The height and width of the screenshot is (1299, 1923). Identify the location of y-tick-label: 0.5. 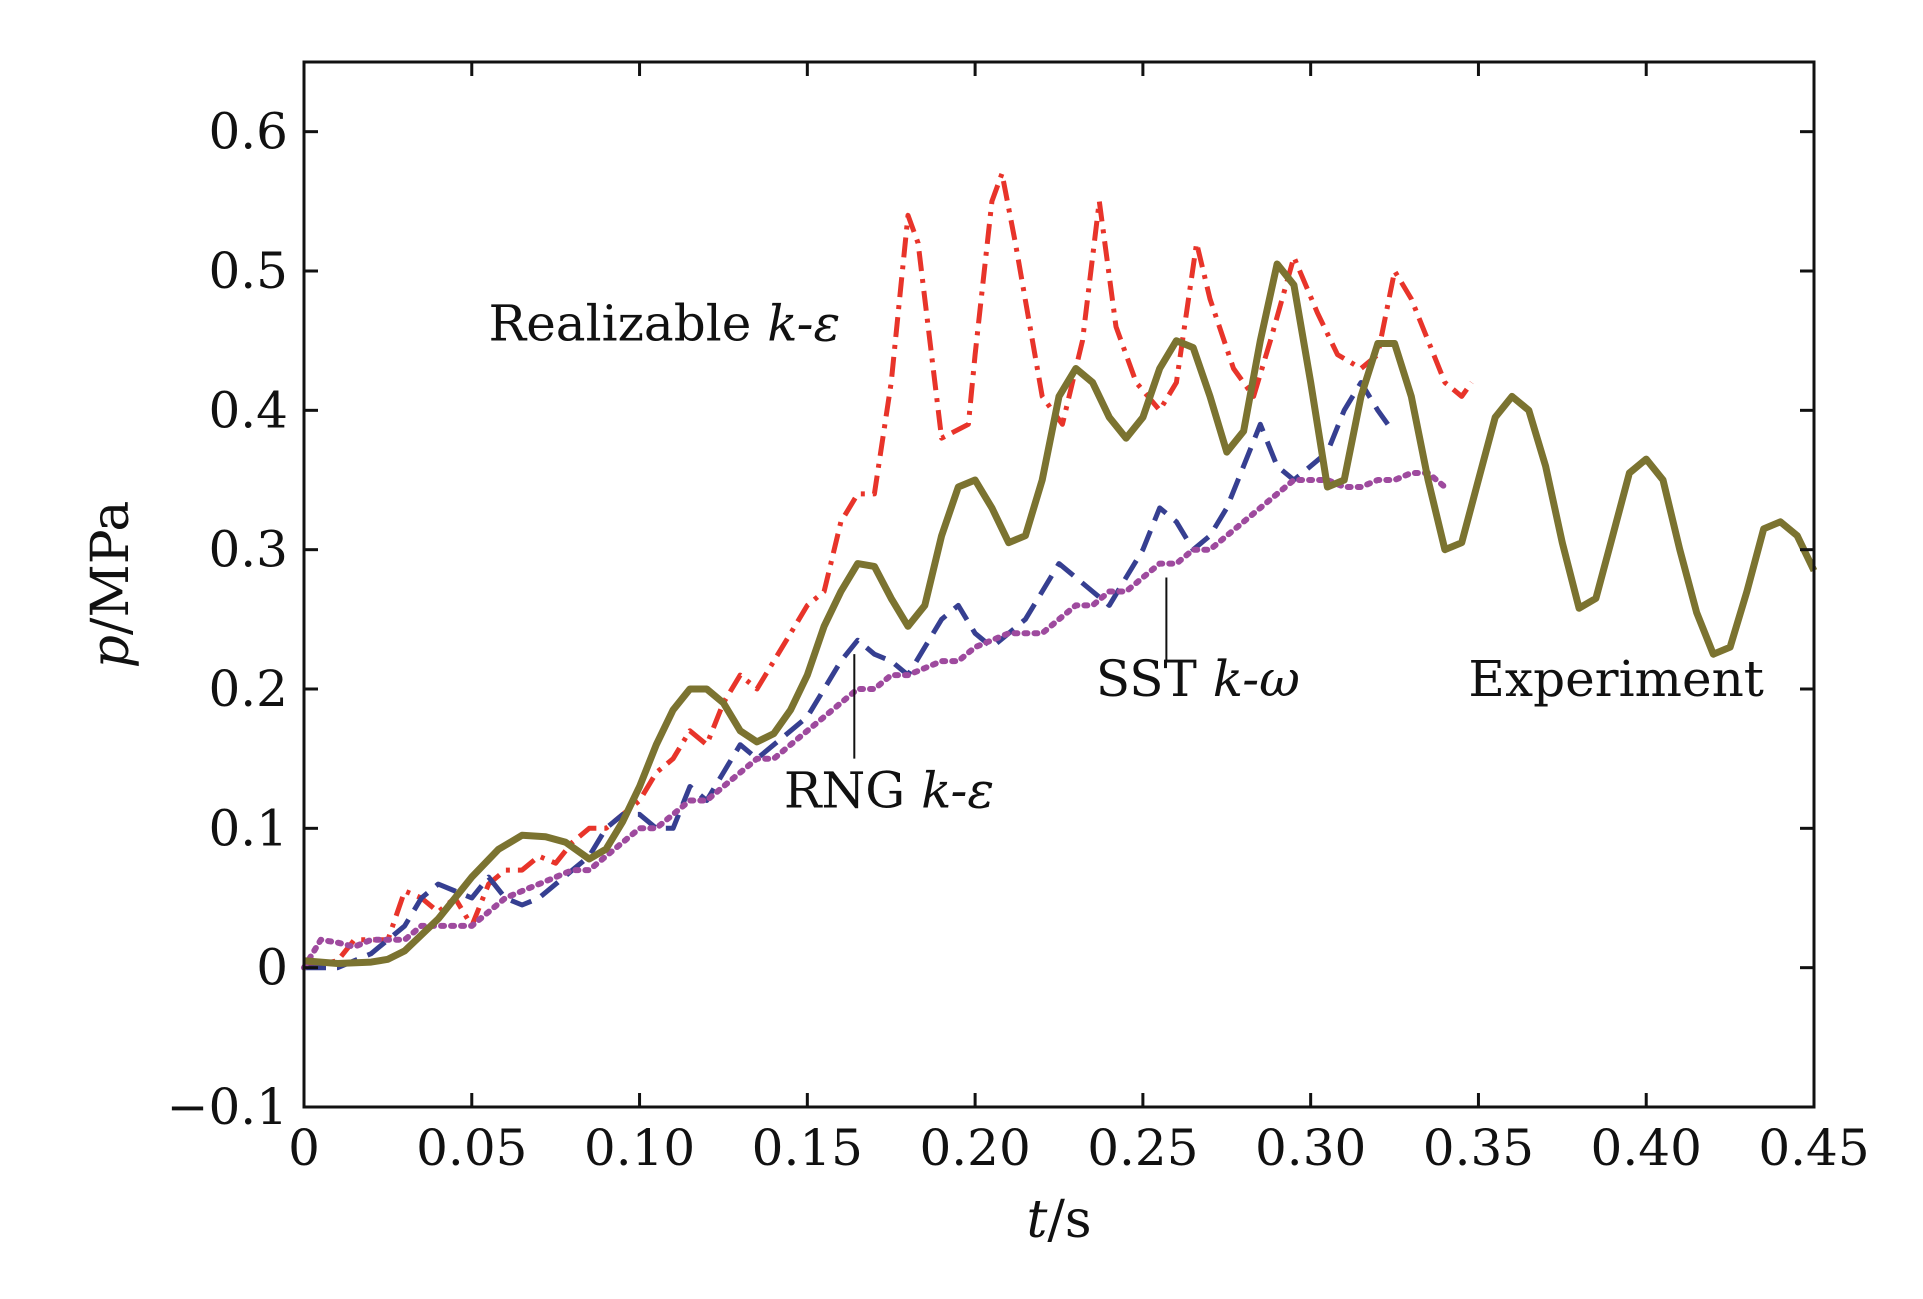
(248, 271).